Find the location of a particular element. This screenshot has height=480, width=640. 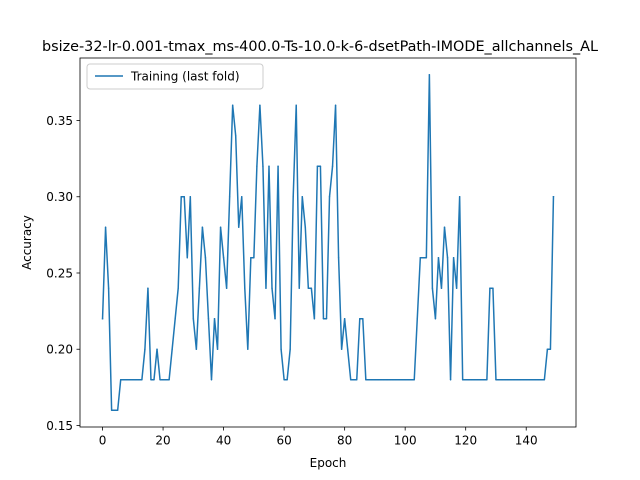

x-tick-label: 100 is located at coordinates (405, 441).